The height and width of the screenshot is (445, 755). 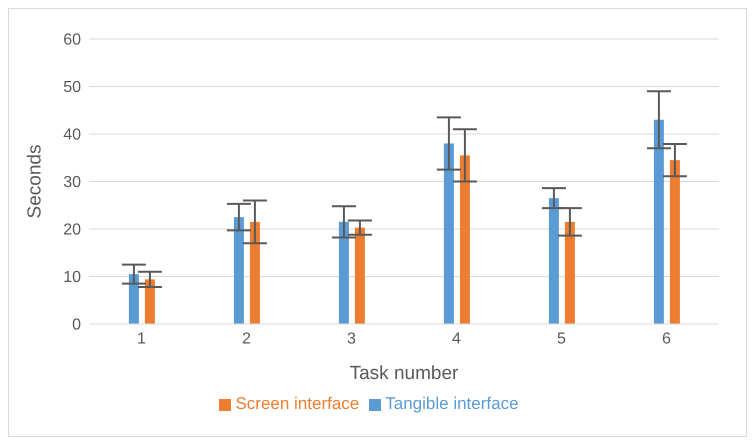 What do you see at coordinates (452, 403) in the screenshot?
I see `legend-label: Tangible interface` at bounding box center [452, 403].